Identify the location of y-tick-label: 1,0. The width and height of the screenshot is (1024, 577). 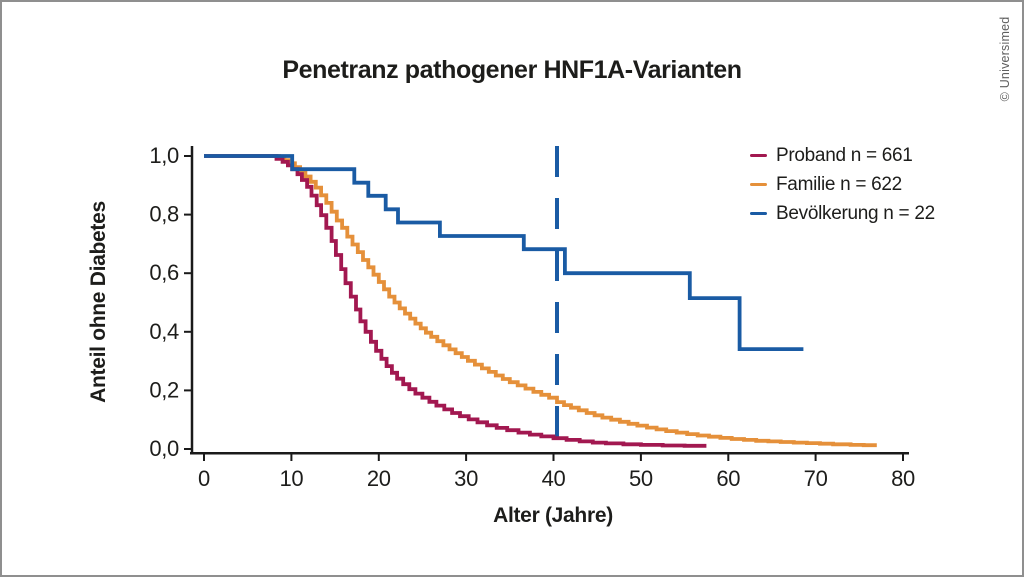
(164, 155).